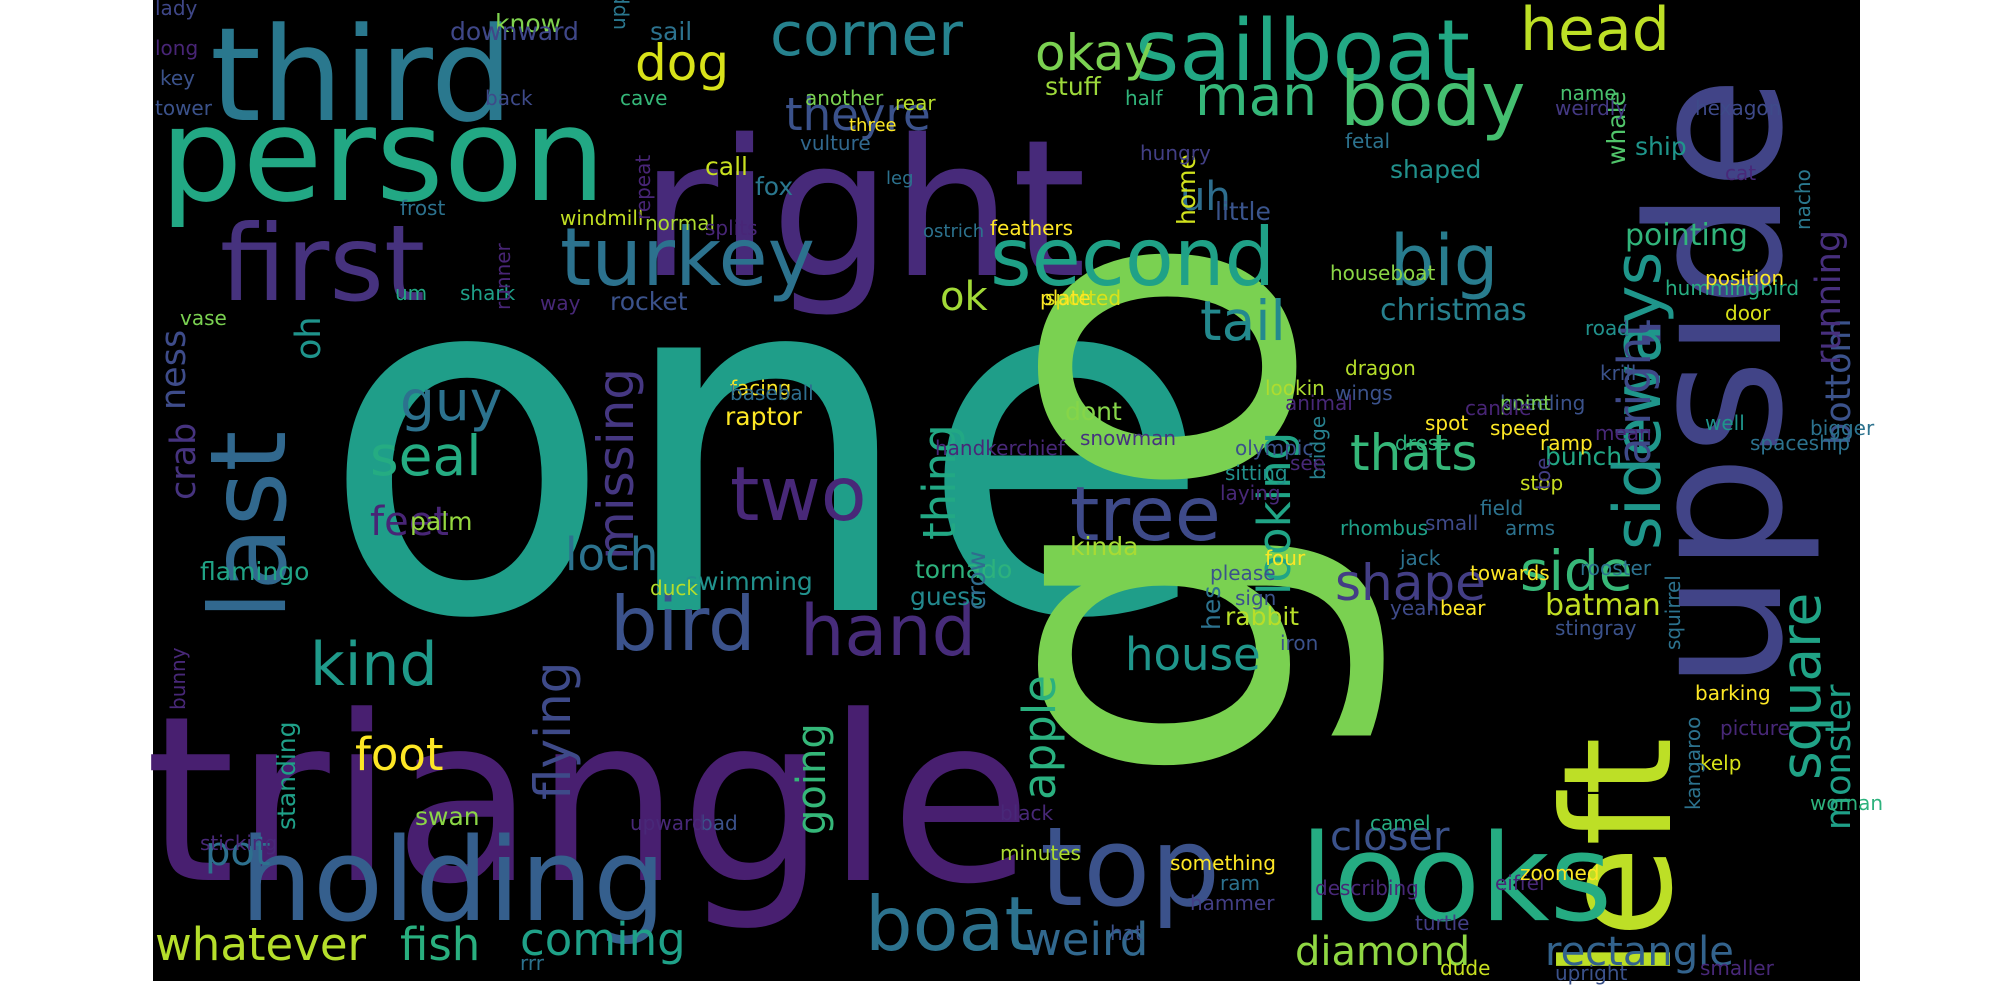  I want to click on word-looking: looking, so click(1274, 513).